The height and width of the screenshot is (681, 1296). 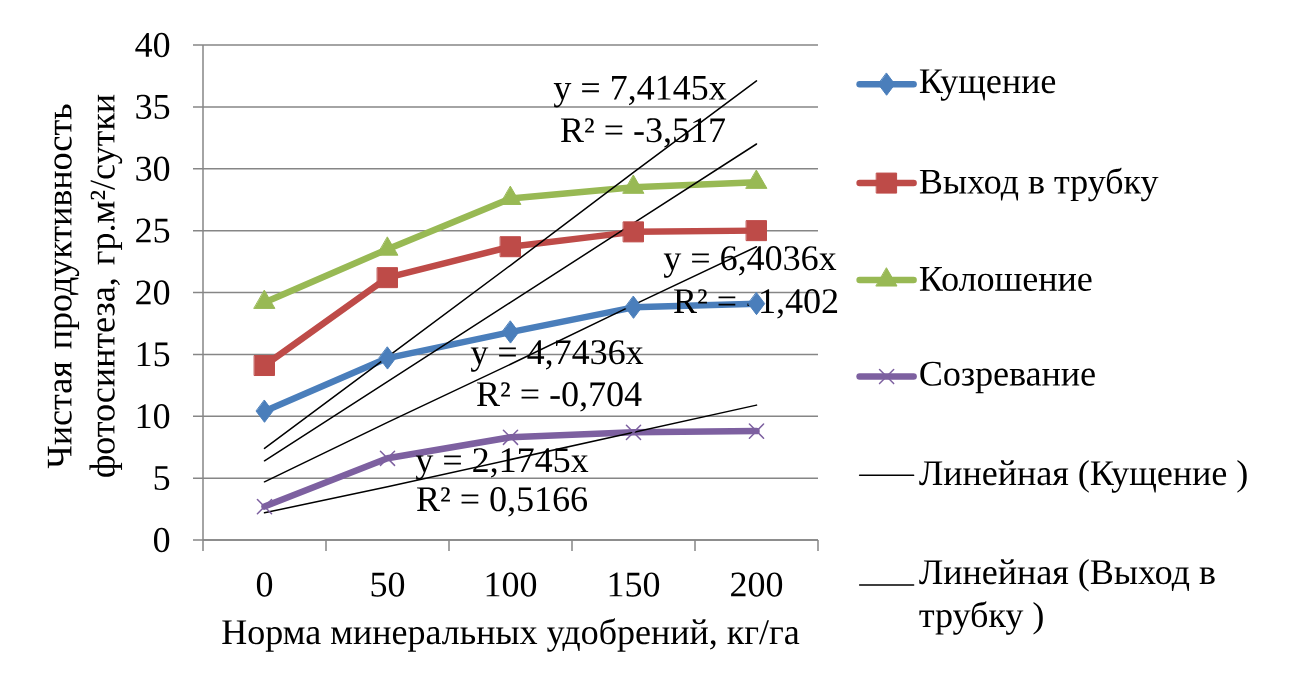 What do you see at coordinates (987, 85) in the screenshot?
I see `legend-label: Кущение` at bounding box center [987, 85].